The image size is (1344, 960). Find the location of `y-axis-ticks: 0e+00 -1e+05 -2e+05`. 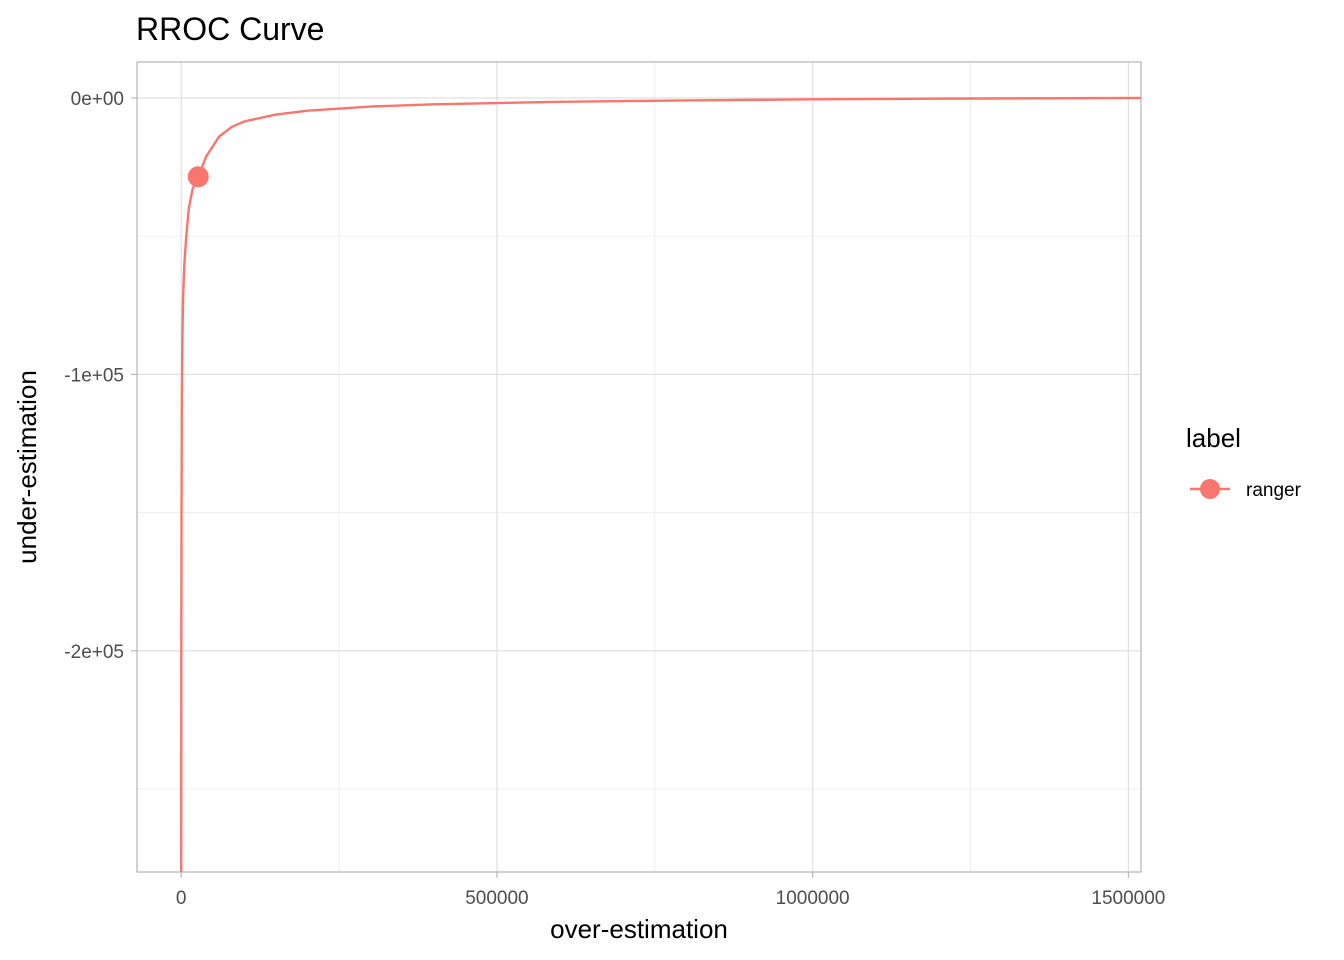

y-axis-ticks: 0e+00 -1e+05 -2e+05 is located at coordinates (100, 376).